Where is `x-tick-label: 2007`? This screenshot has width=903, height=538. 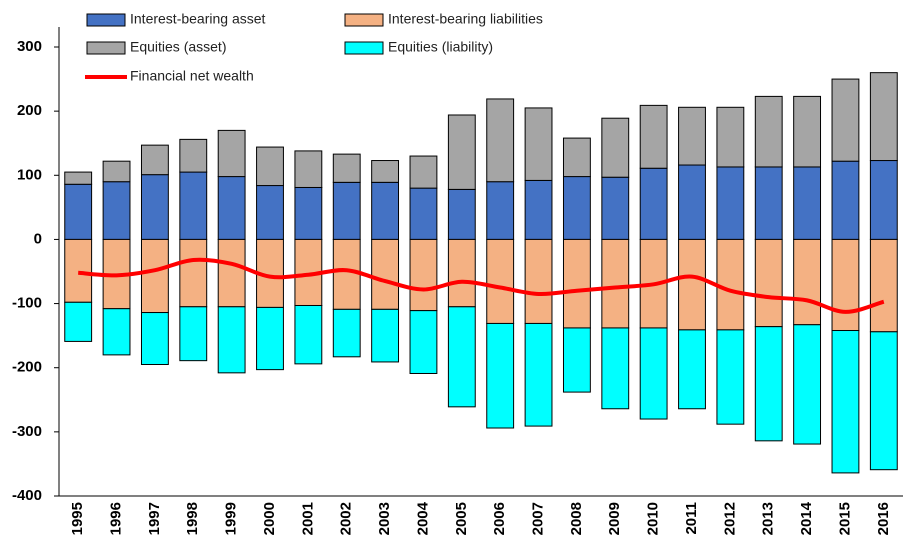
x-tick-label: 2007 is located at coordinates (538, 518).